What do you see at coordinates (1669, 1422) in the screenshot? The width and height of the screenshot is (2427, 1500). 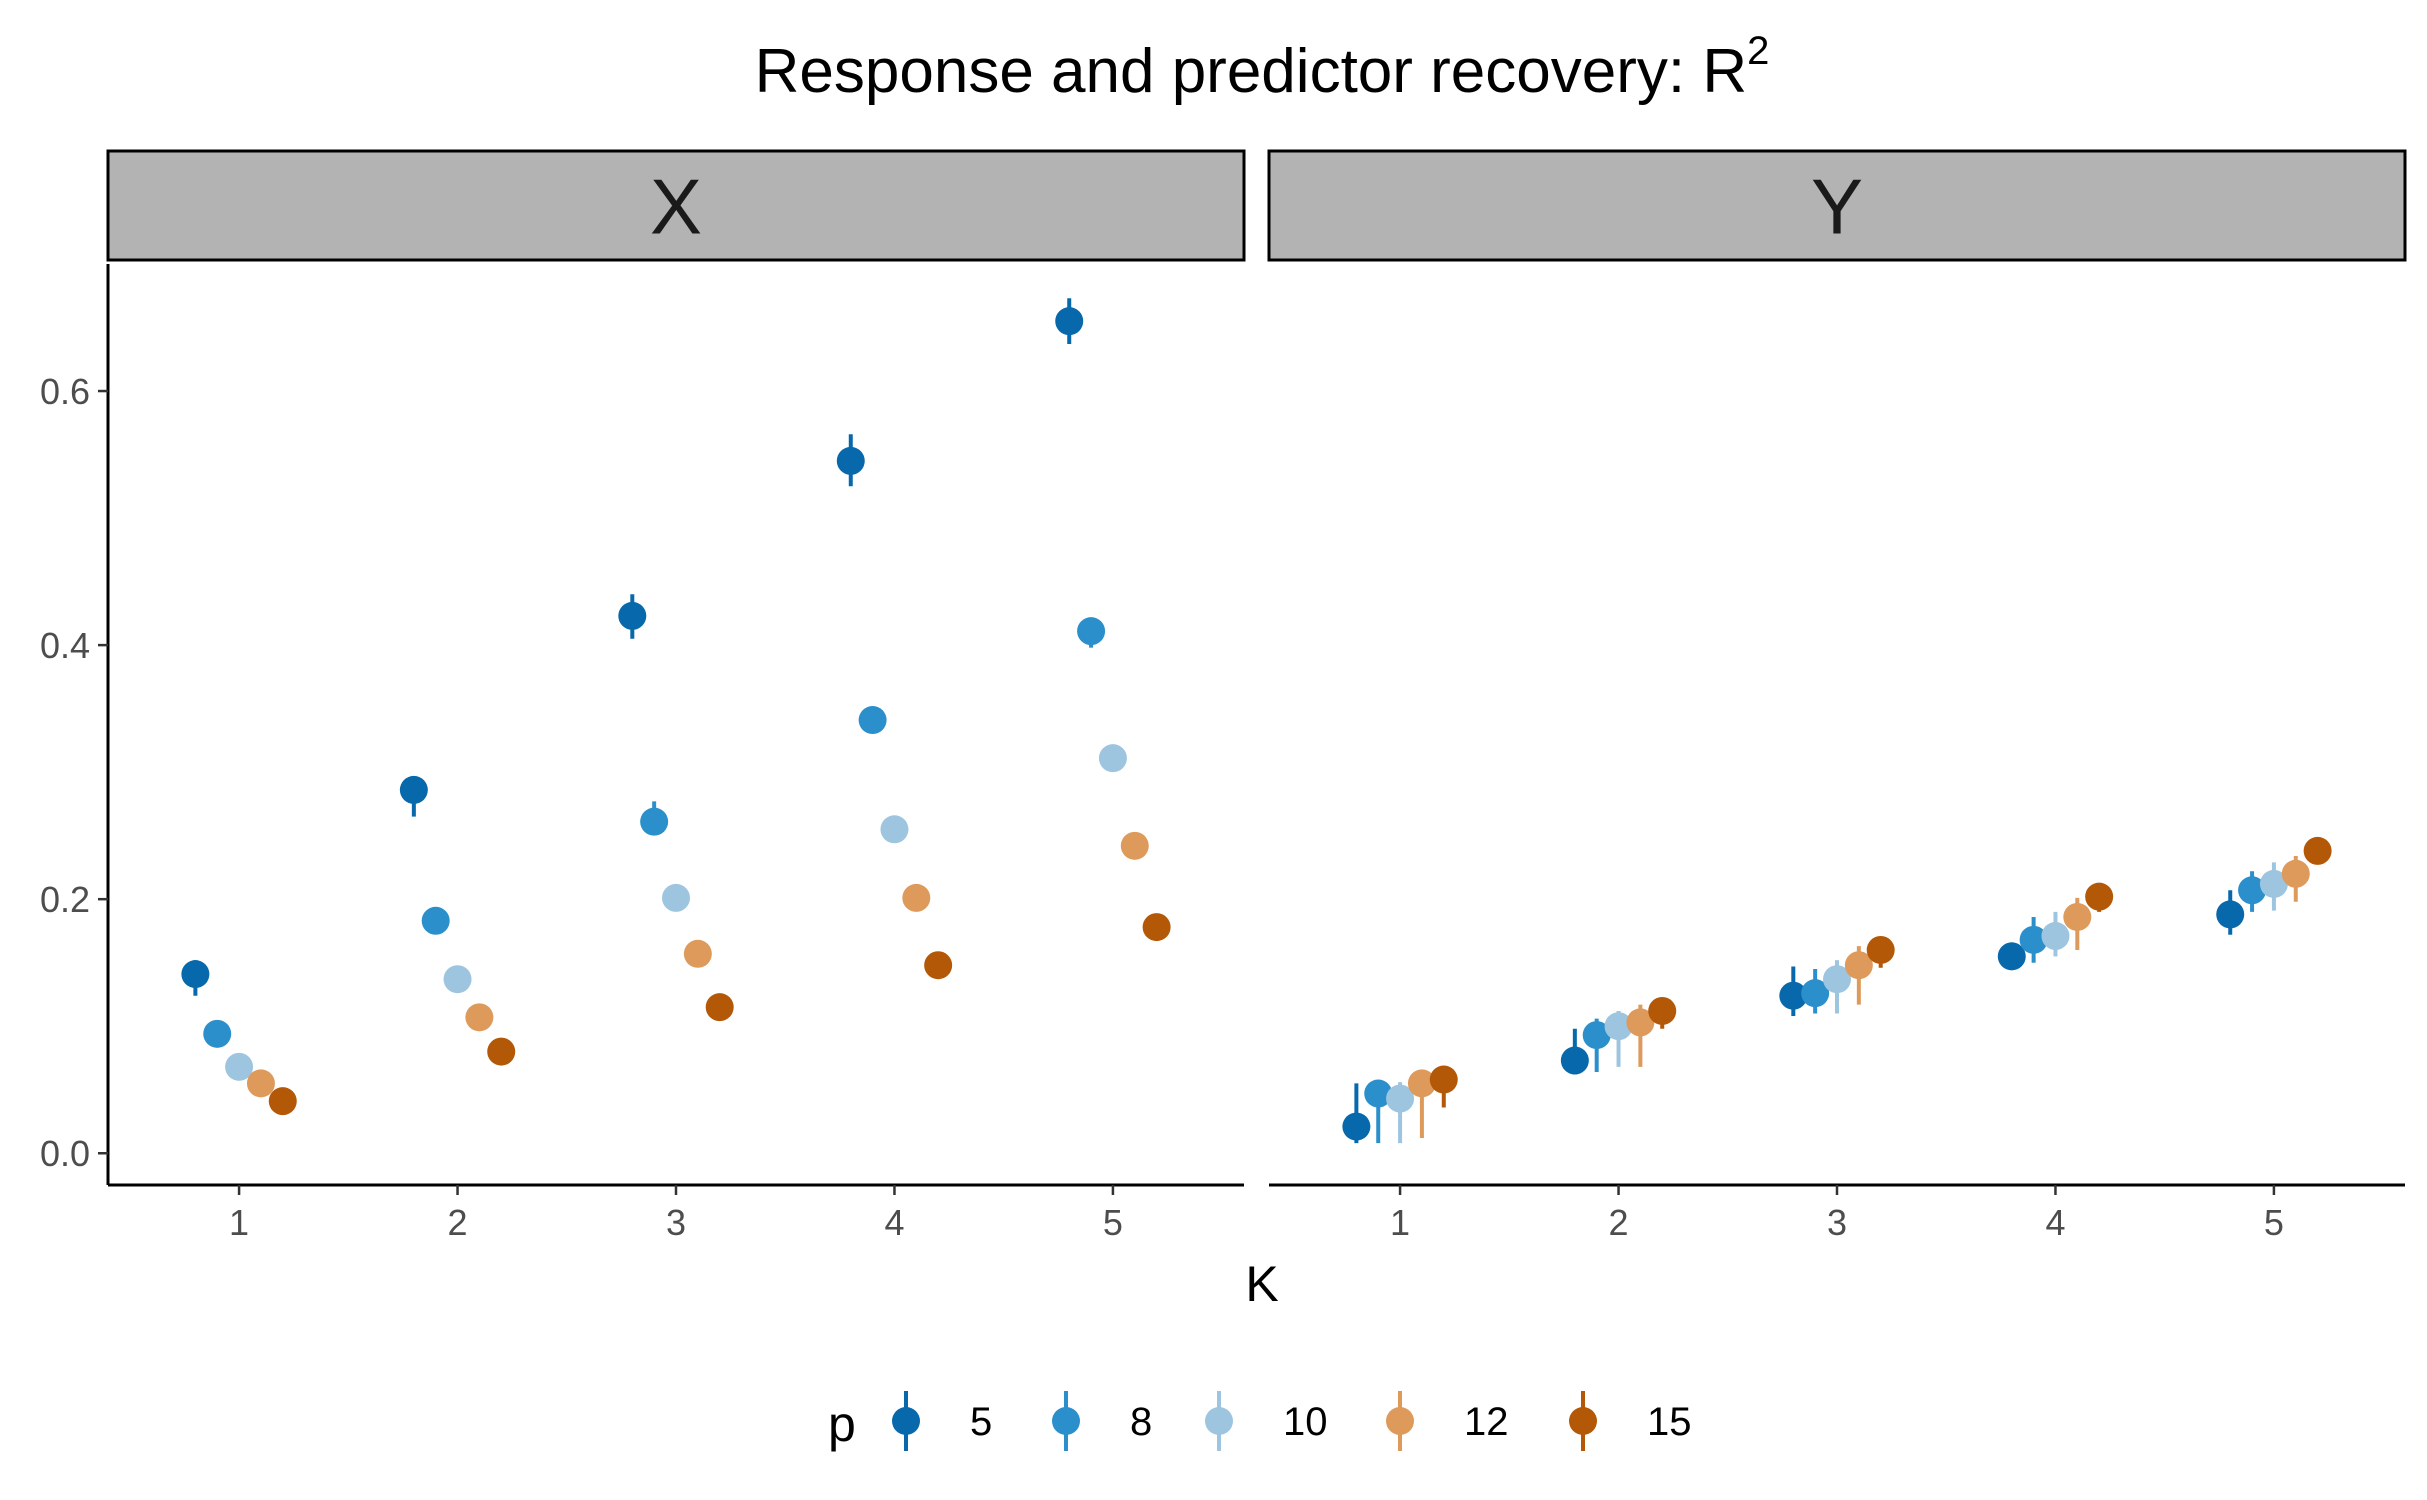 I see `legend-label: 15` at bounding box center [1669, 1422].